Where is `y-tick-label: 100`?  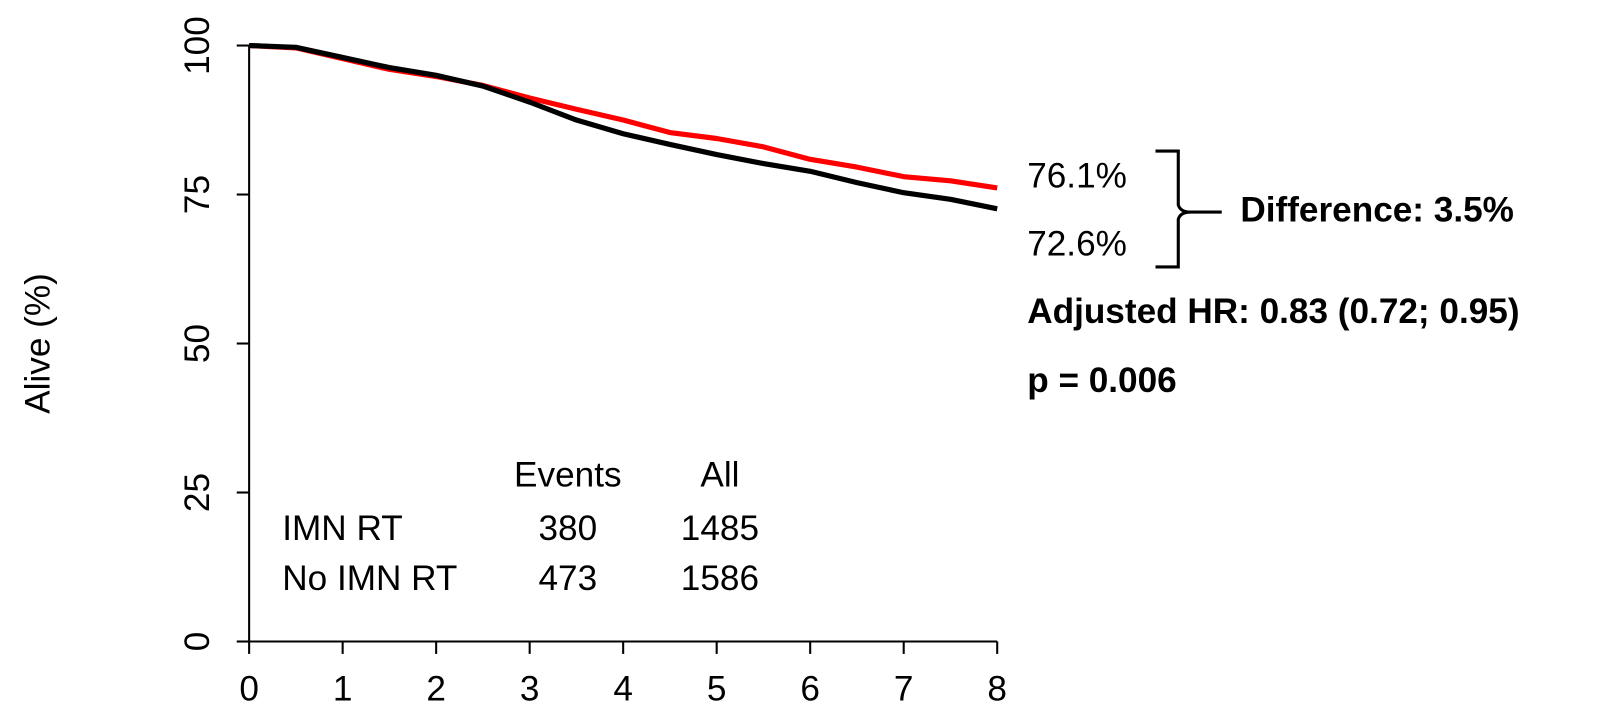 y-tick-label: 100 is located at coordinates (197, 45).